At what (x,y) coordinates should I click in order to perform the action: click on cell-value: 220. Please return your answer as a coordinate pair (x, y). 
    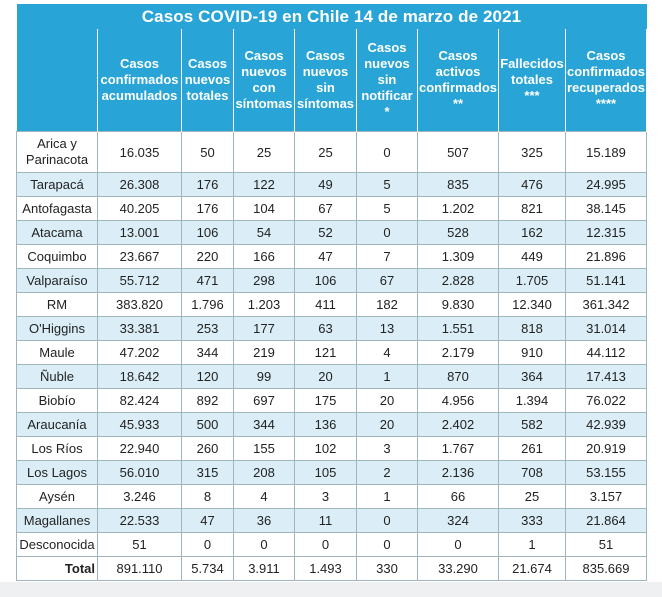
    Looking at the image, I should click on (207, 256).